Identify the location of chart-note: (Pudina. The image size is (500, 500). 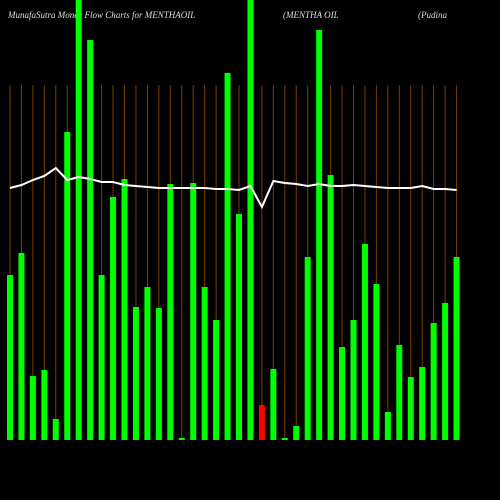
(432, 15).